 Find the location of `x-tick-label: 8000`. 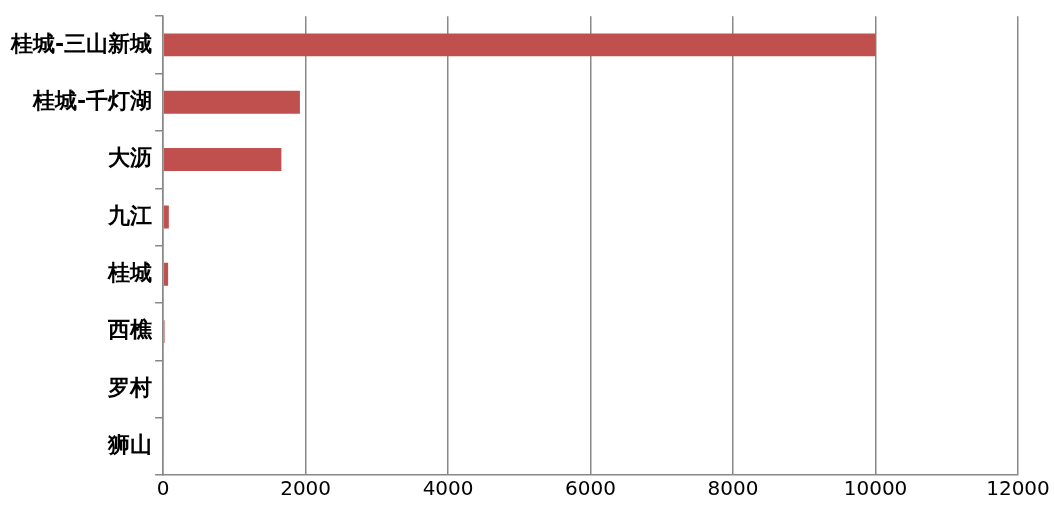

x-tick-label: 8000 is located at coordinates (733, 488).